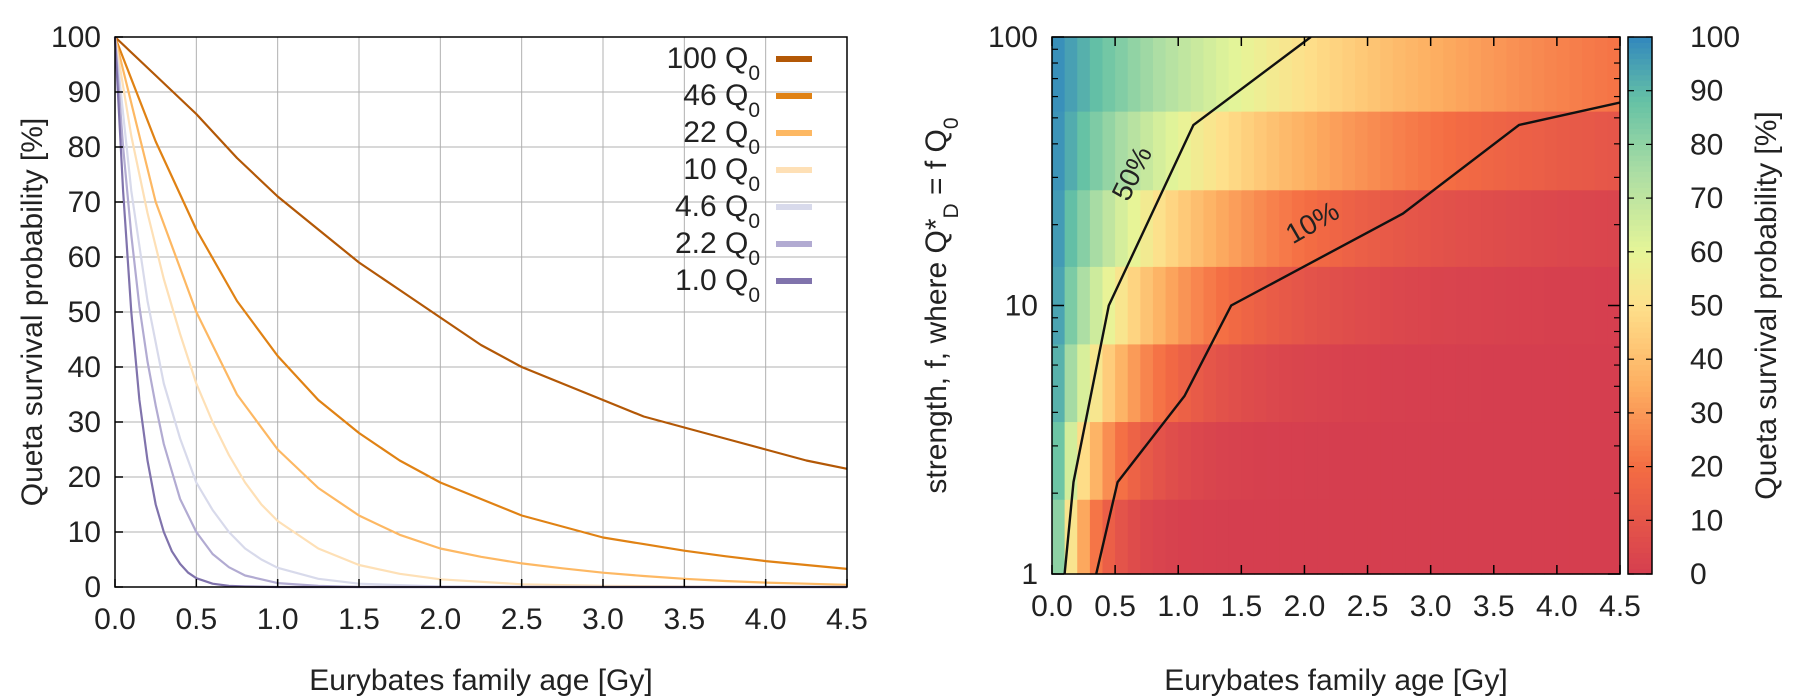 The width and height of the screenshot is (1800, 700). I want to click on colorbar-tick-label: 100, so click(1715, 37).